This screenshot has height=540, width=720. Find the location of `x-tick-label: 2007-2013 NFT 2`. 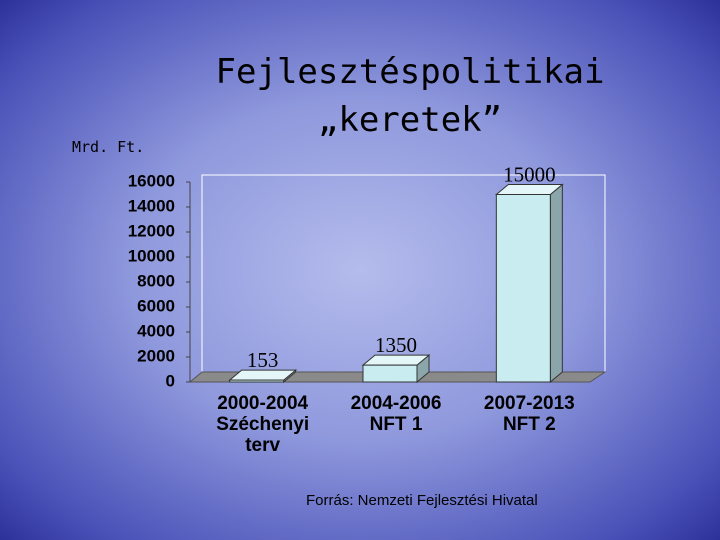

x-tick-label: 2007-2013 NFT 2 is located at coordinates (529, 414).